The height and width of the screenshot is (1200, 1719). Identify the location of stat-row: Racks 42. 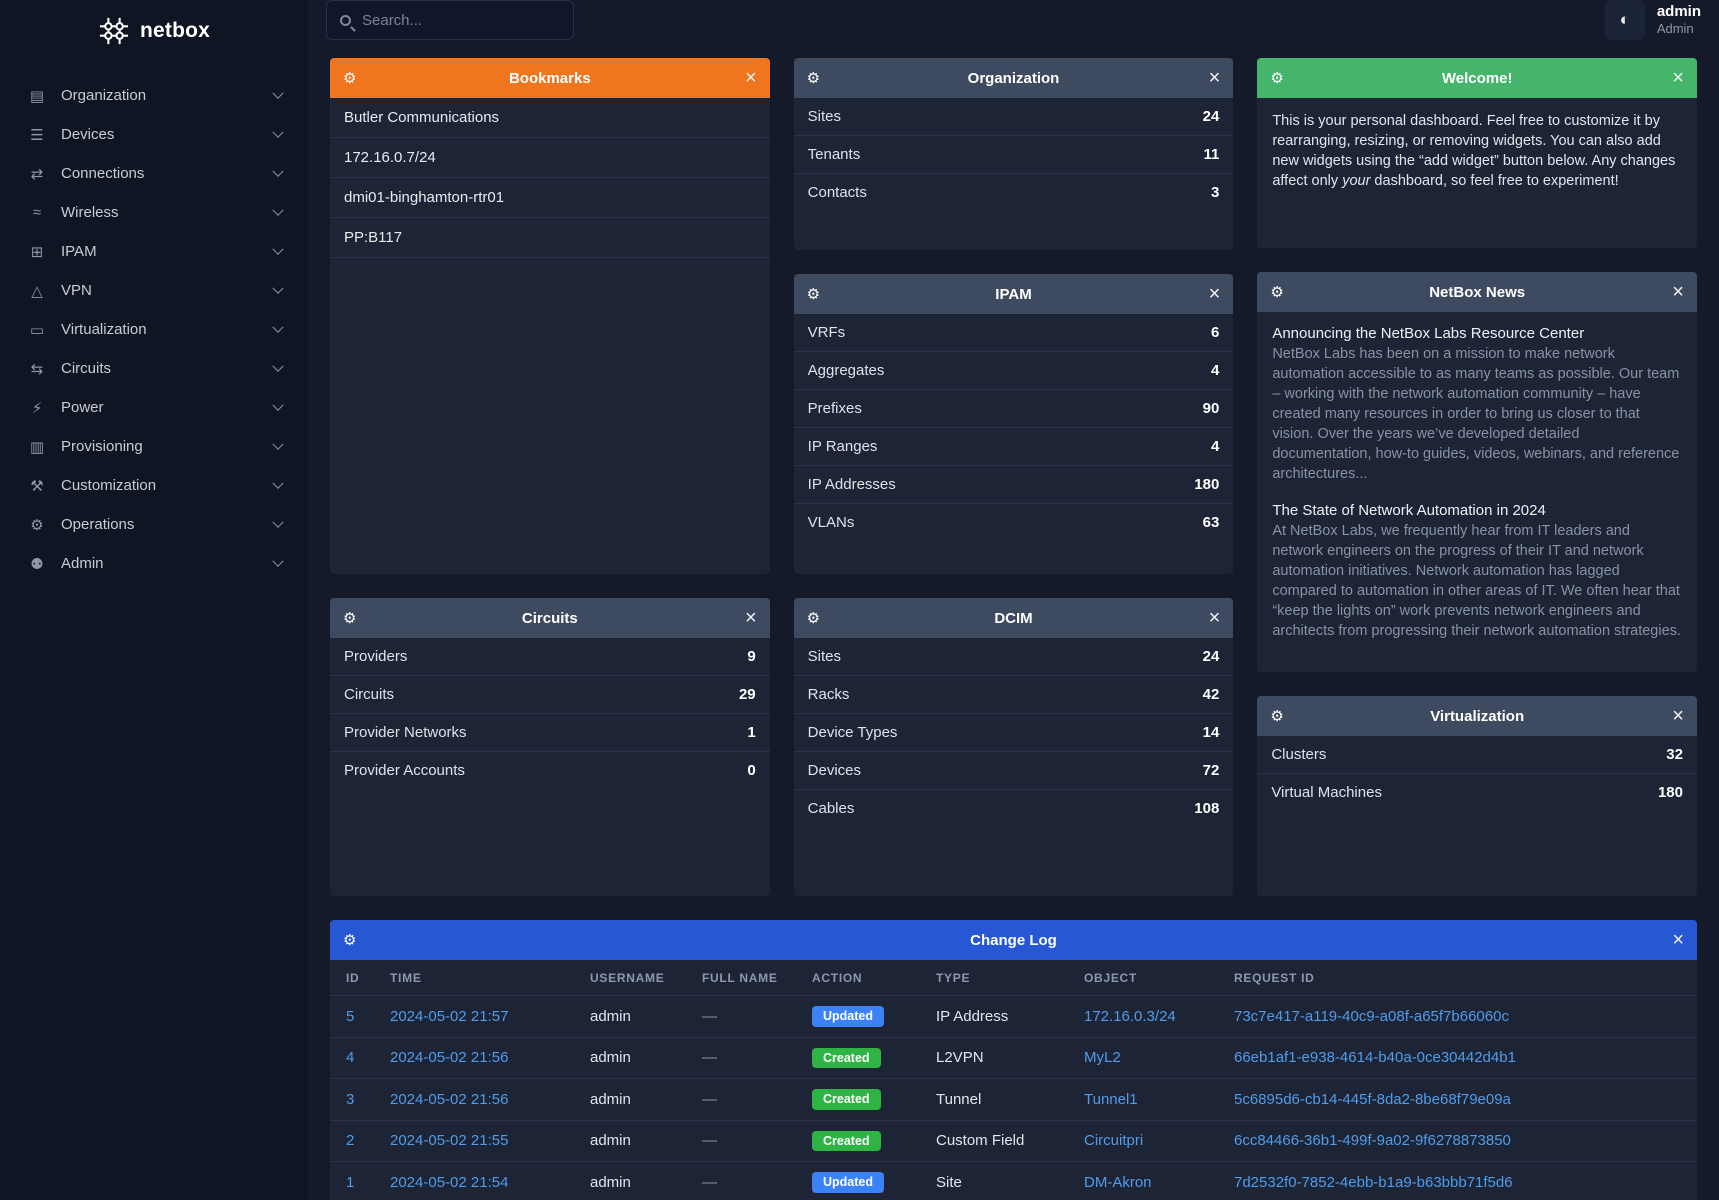
(1013, 695).